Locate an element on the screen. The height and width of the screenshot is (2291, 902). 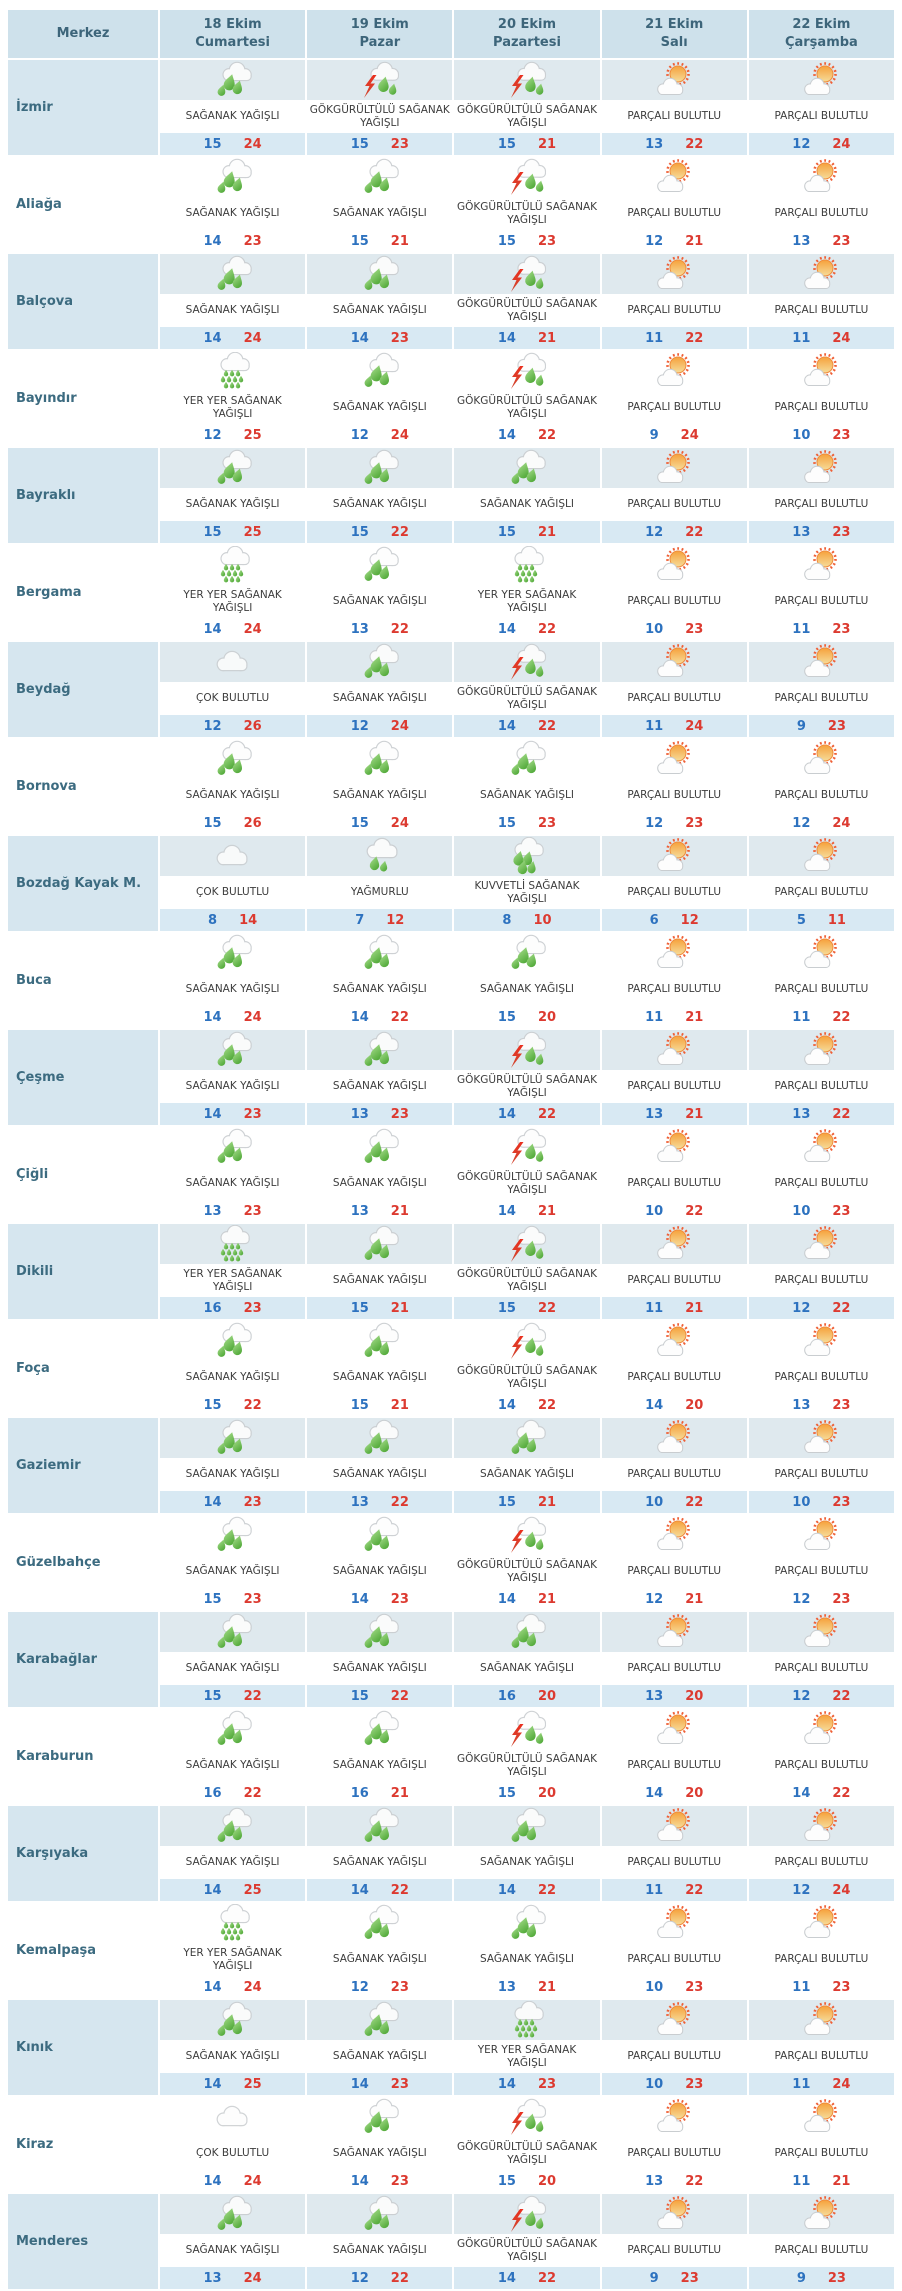
min-temp: 7 is located at coordinates (360, 920).